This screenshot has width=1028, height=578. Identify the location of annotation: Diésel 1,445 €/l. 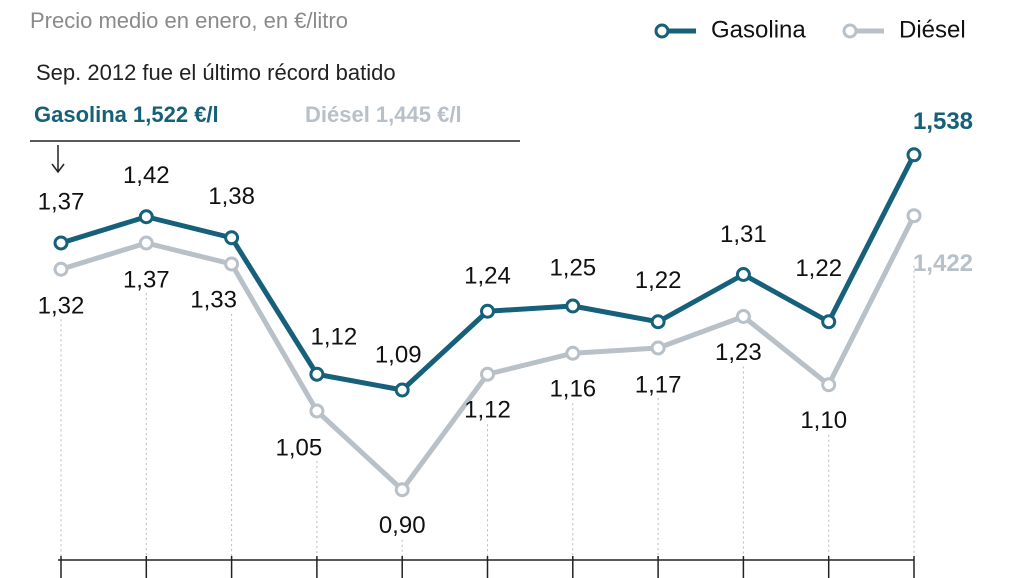
(383, 114).